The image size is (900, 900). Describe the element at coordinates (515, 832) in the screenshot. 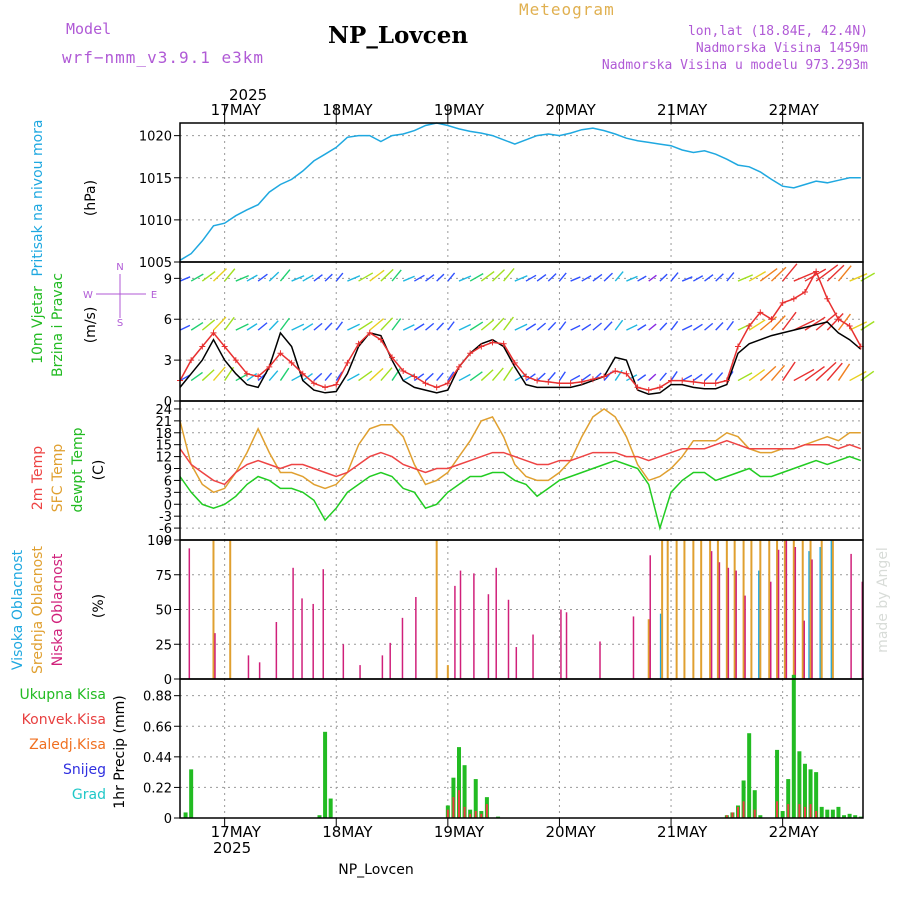

I see `bottom-day-labels: 17MAY 18MAY 19MAY 20MAY 21MAY 22MAY` at that location.